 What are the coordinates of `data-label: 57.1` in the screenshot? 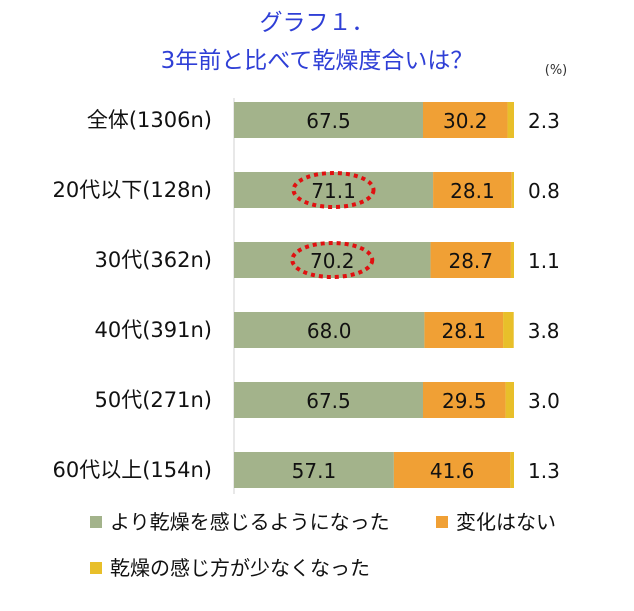 It's located at (314, 471).